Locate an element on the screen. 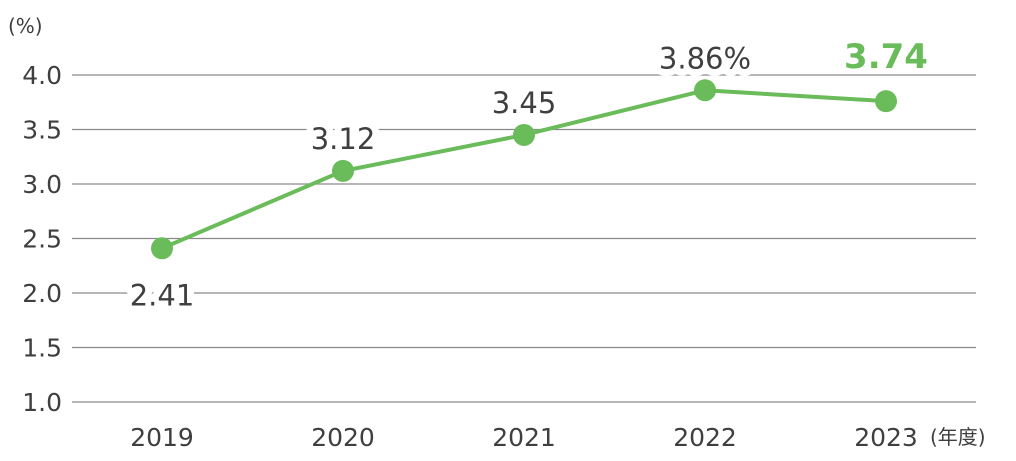  y-tick-label: 1.0 is located at coordinates (42, 402).